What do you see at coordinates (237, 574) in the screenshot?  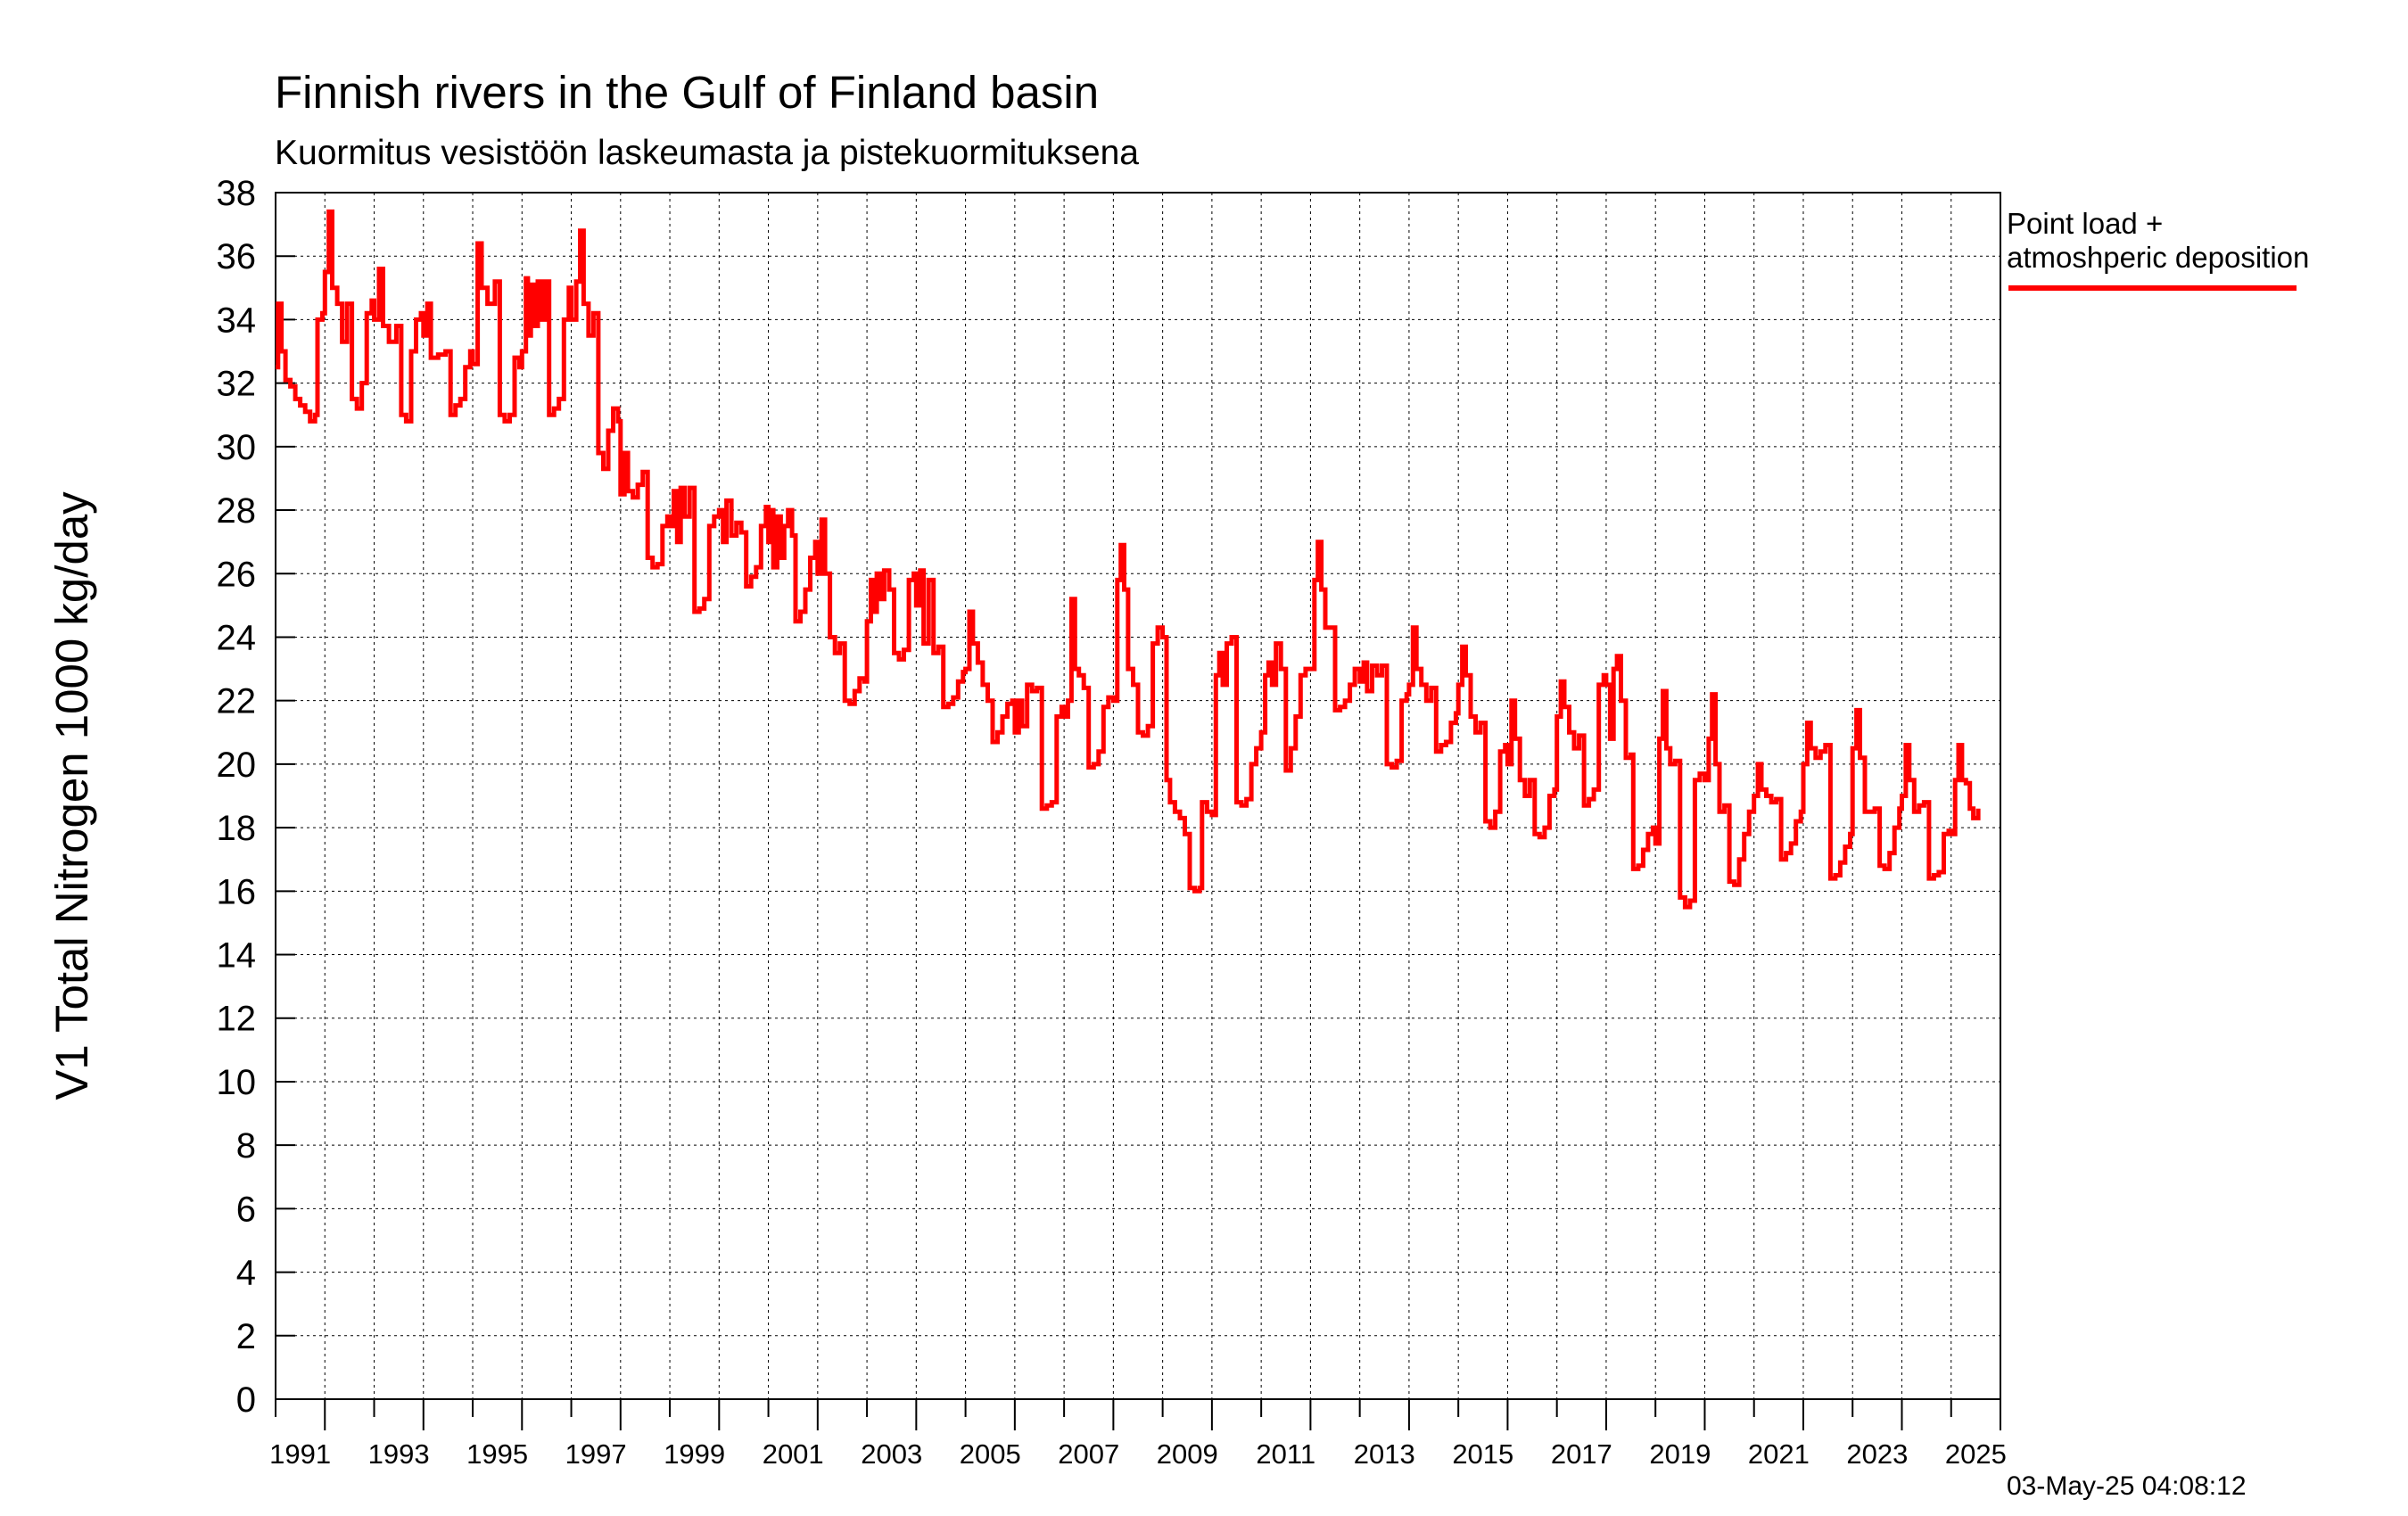 I see `y-tick-label: 26` at bounding box center [237, 574].